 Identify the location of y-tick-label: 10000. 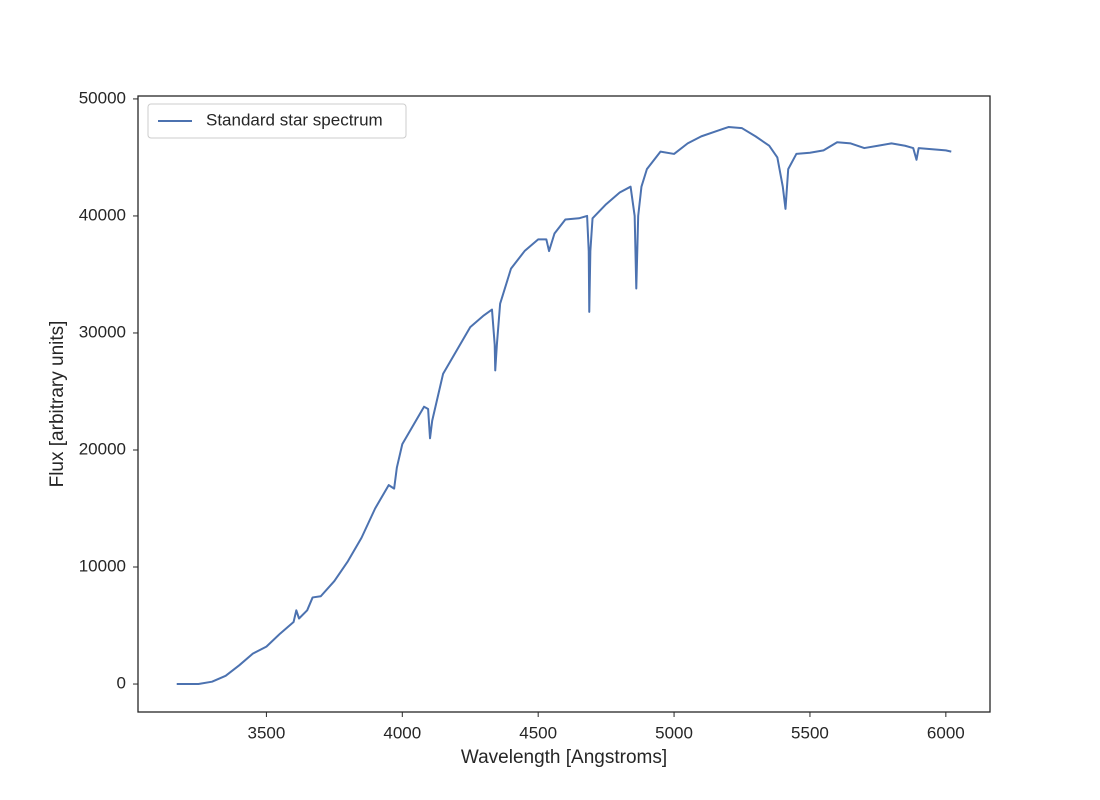
(102, 565).